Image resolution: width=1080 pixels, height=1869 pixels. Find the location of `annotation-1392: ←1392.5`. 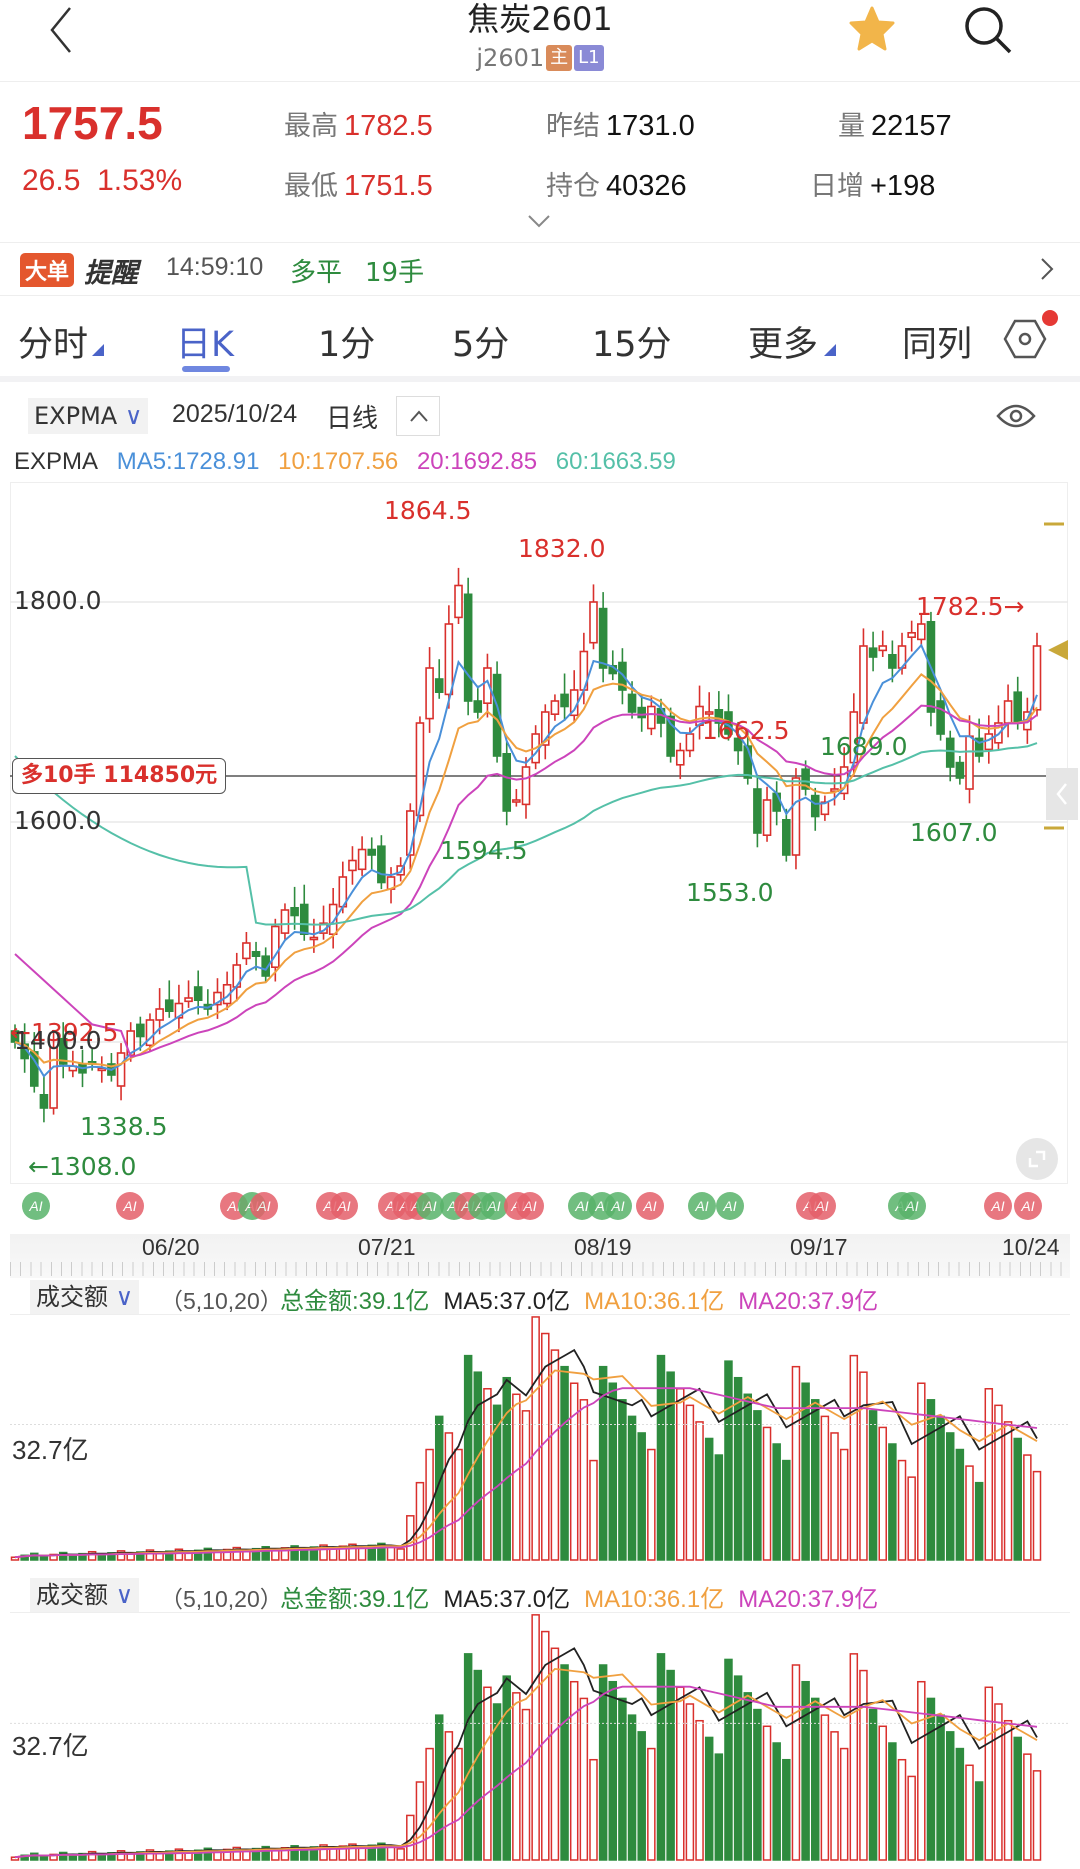

annotation-1392: ←1392.5 is located at coordinates (64, 1032).